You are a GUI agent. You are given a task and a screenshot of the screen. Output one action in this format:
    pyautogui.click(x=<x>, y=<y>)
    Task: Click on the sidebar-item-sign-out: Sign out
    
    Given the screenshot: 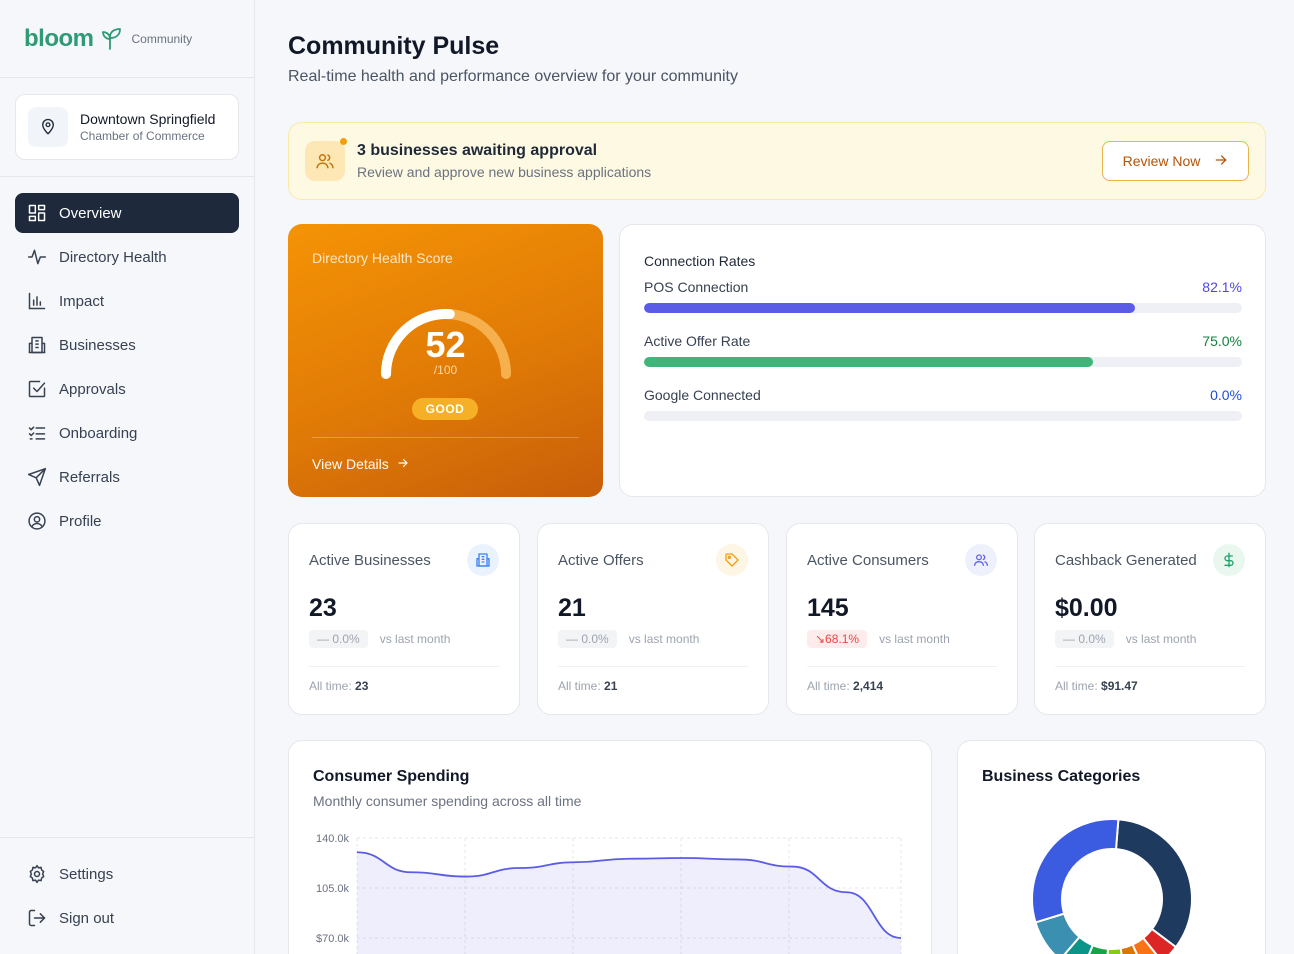 What is the action you would take?
    pyautogui.click(x=127, y=918)
    